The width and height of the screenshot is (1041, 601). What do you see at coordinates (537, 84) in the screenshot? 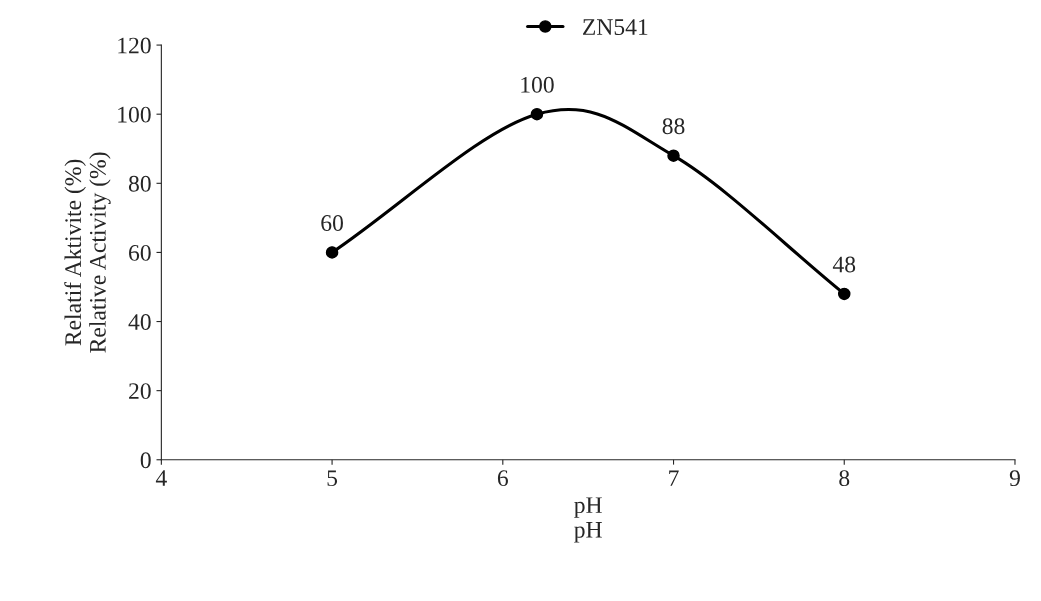
I see `data-label: 100` at bounding box center [537, 84].